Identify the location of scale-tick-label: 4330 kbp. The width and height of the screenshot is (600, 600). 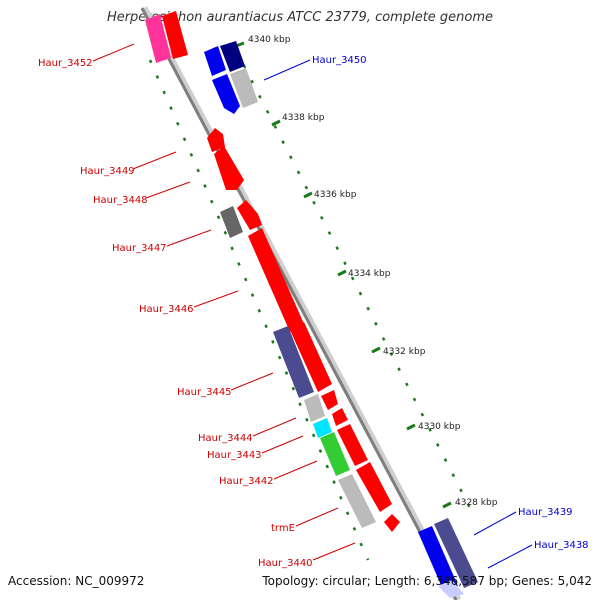
(439, 427).